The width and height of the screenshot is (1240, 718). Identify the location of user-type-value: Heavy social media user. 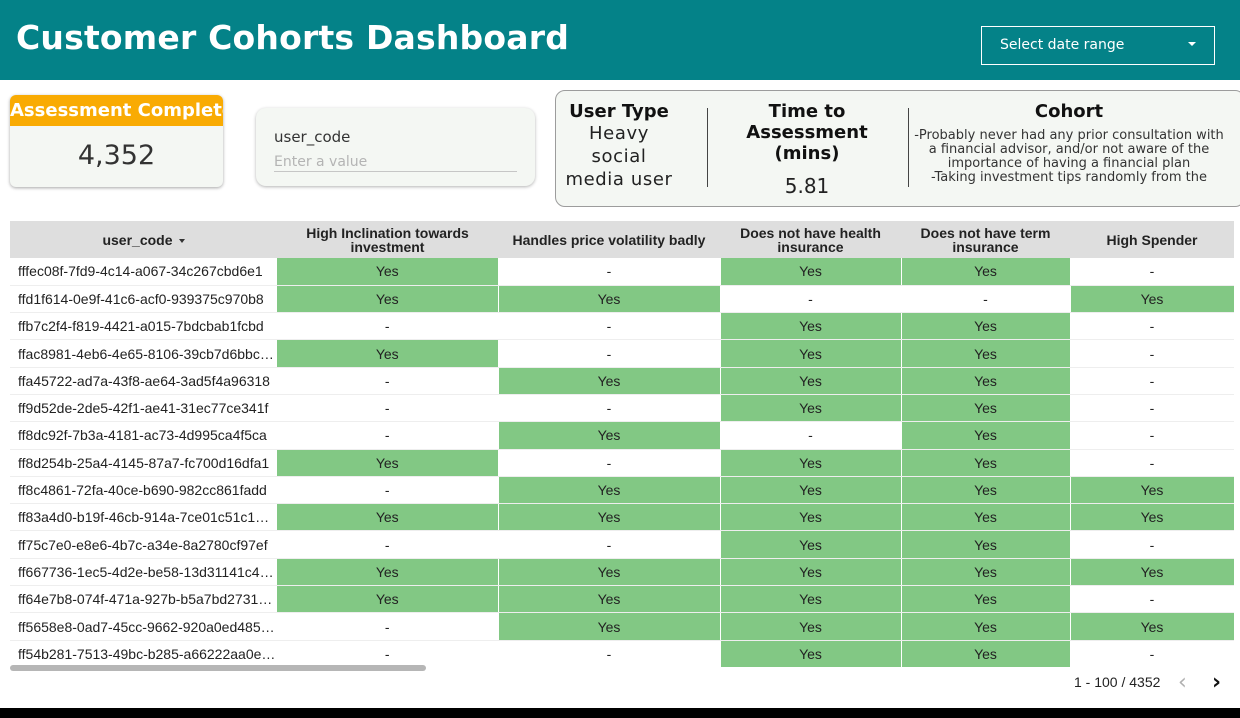
(619, 156).